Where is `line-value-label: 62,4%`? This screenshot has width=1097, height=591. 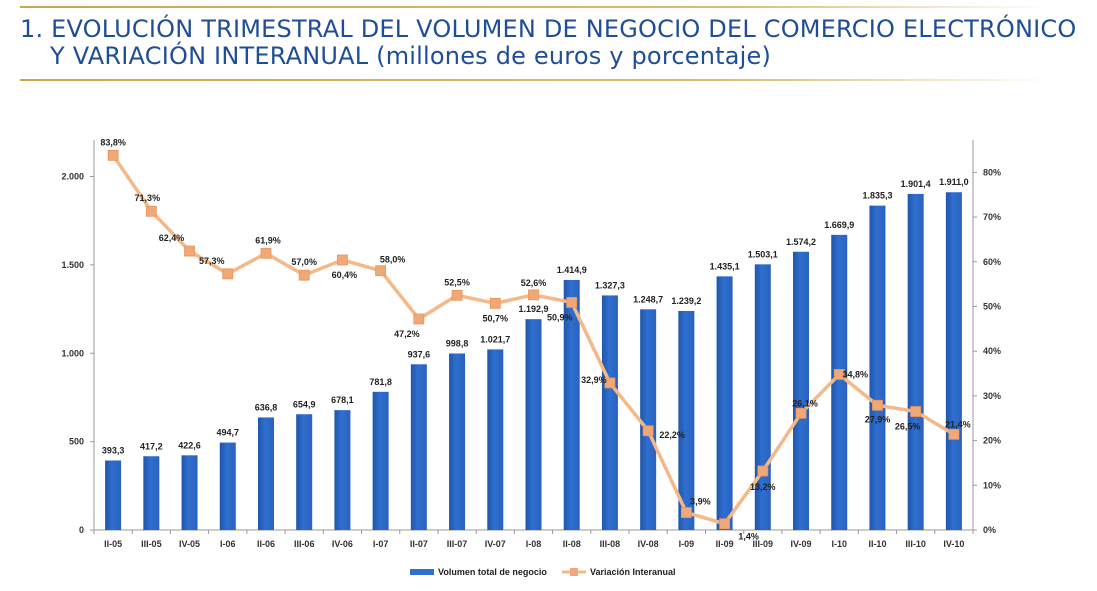
line-value-label: 62,4% is located at coordinates (172, 238).